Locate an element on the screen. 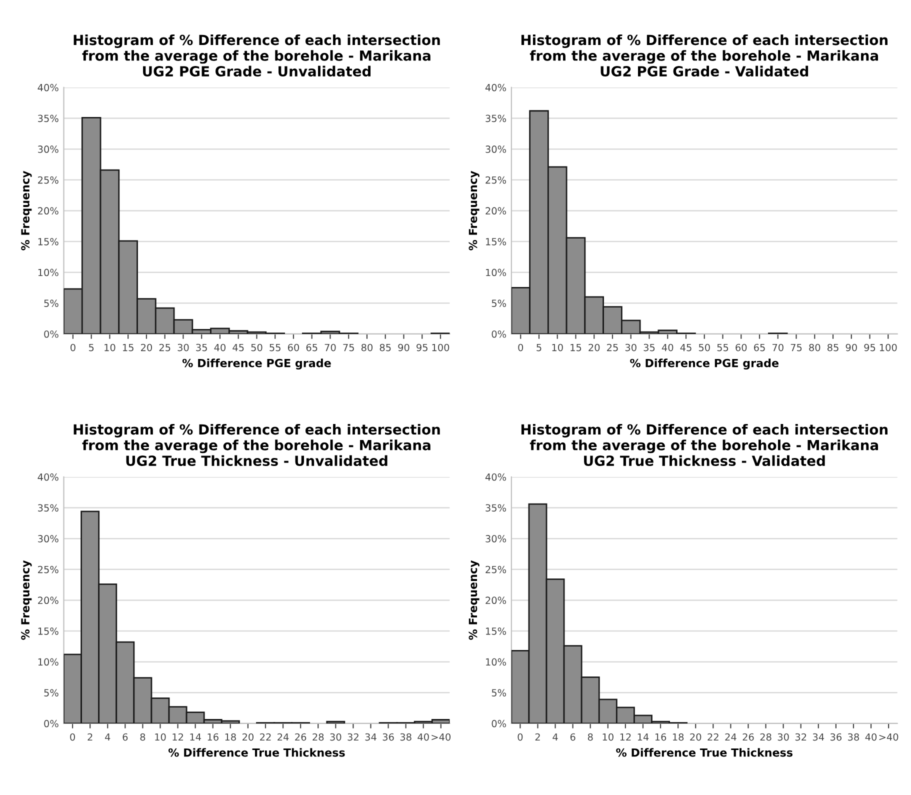 This screenshot has height=795, width=911. x-tick-label: 12 is located at coordinates (625, 737).